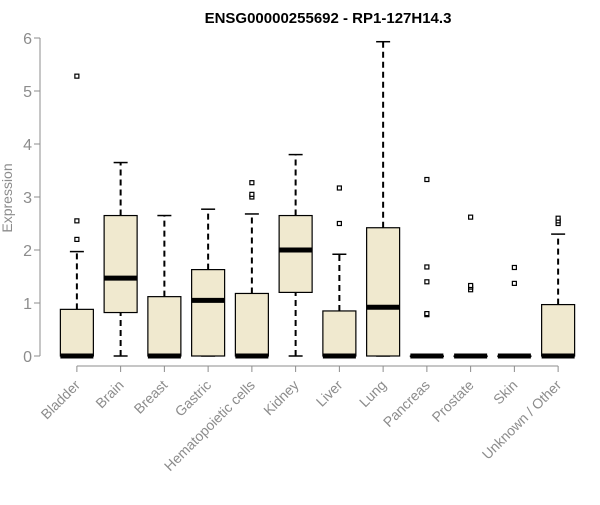 The height and width of the screenshot is (505, 600). What do you see at coordinates (27, 304) in the screenshot?
I see `y-tick-label: 1` at bounding box center [27, 304].